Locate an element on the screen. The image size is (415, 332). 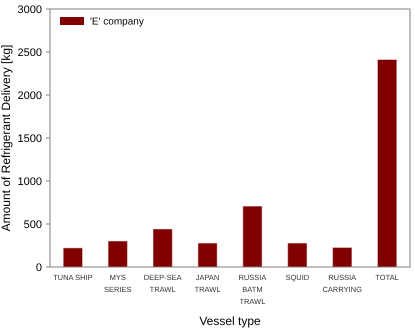
y-tick-label: 0 is located at coordinates (39, 268).